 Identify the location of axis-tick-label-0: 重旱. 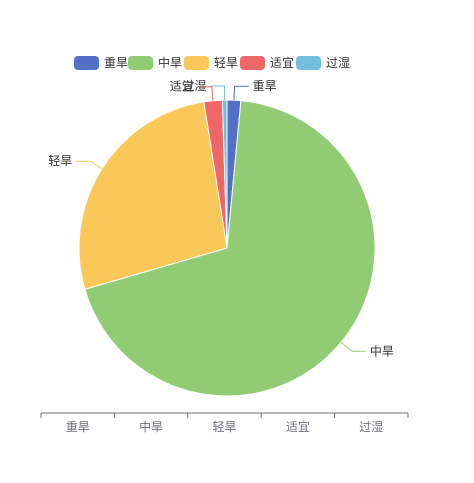
(78, 427).